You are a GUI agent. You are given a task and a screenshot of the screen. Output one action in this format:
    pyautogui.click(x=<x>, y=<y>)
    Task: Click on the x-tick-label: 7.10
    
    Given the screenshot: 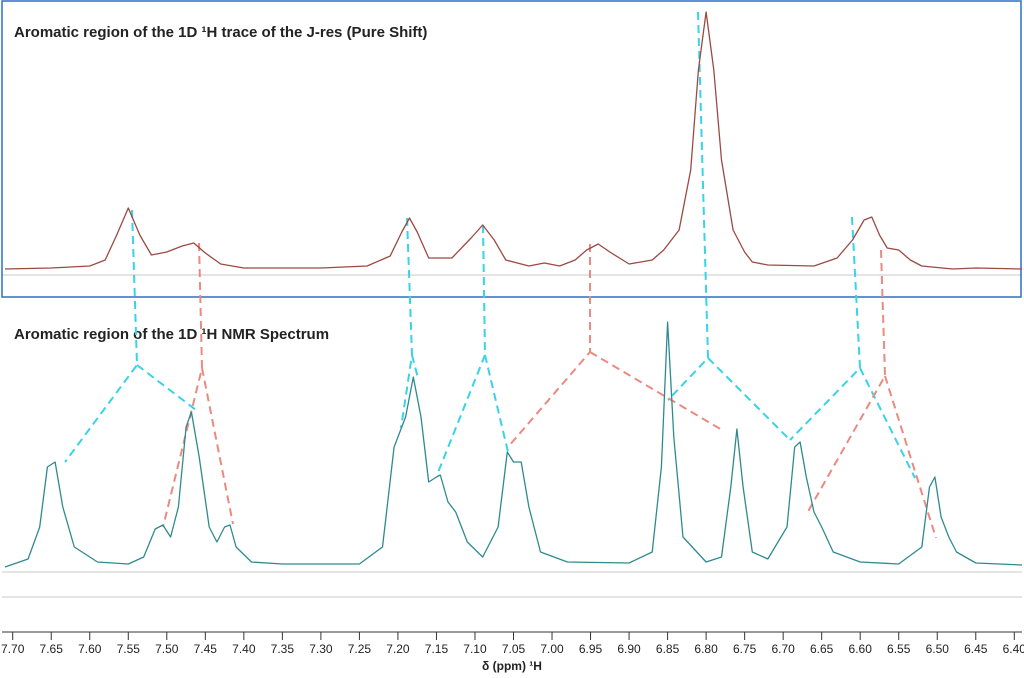 What is the action you would take?
    pyautogui.click(x=475, y=649)
    